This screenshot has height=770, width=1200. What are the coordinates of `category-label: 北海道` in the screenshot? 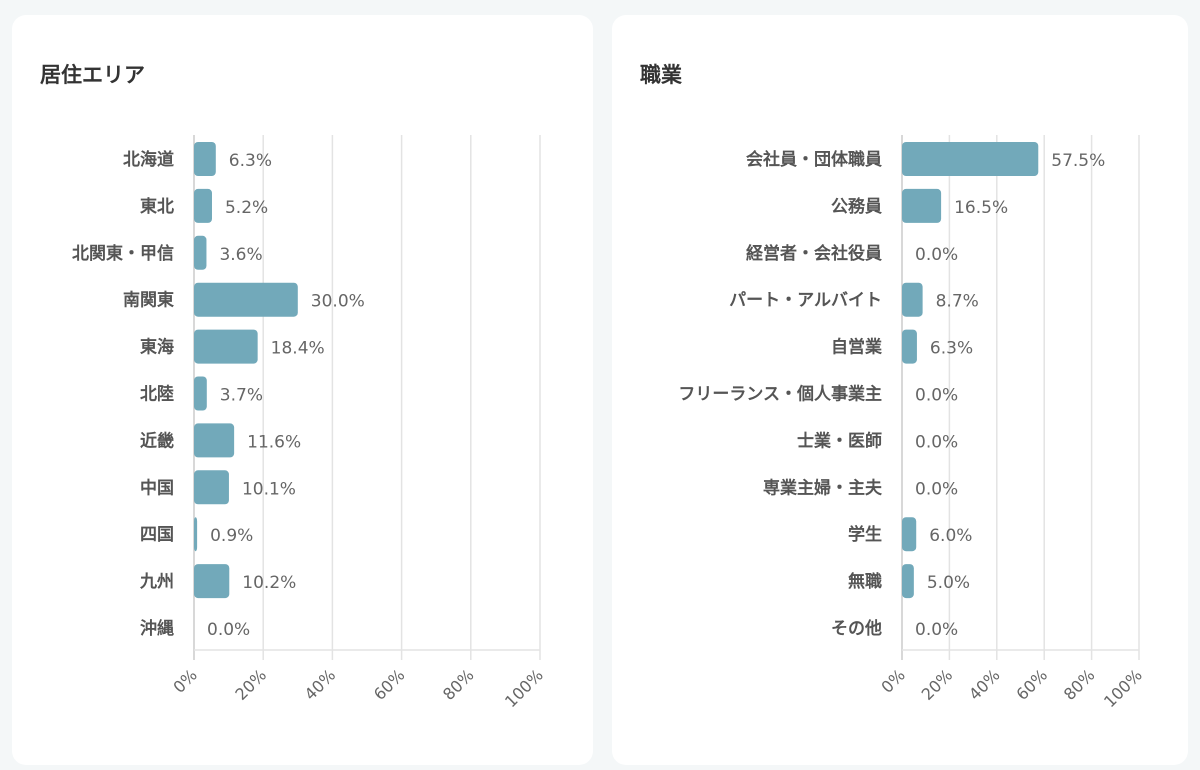 It's located at (148, 159).